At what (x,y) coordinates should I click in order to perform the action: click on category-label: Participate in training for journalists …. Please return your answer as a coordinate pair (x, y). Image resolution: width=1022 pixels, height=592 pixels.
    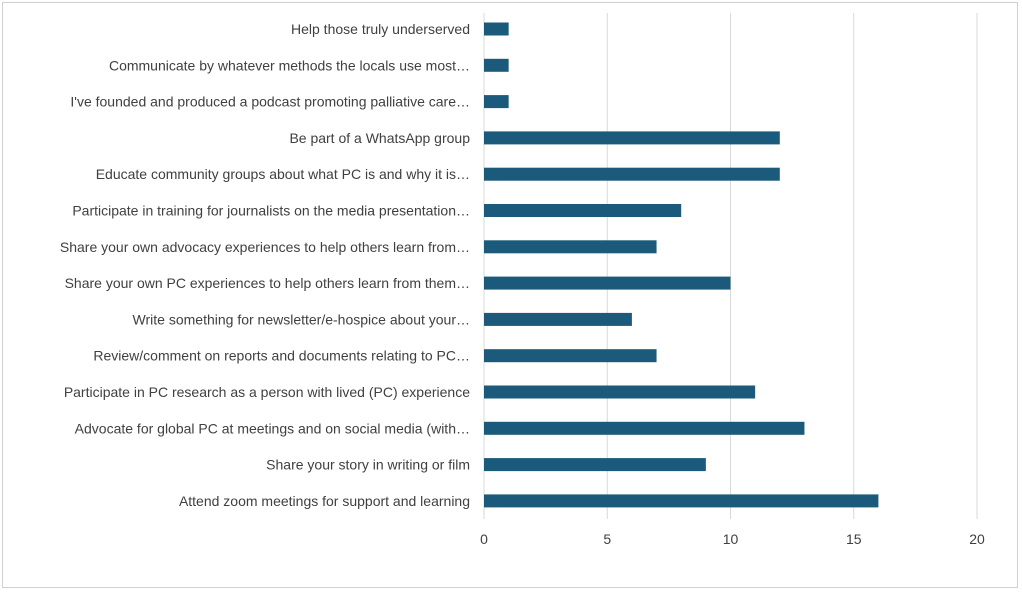
    Looking at the image, I should click on (271, 211).